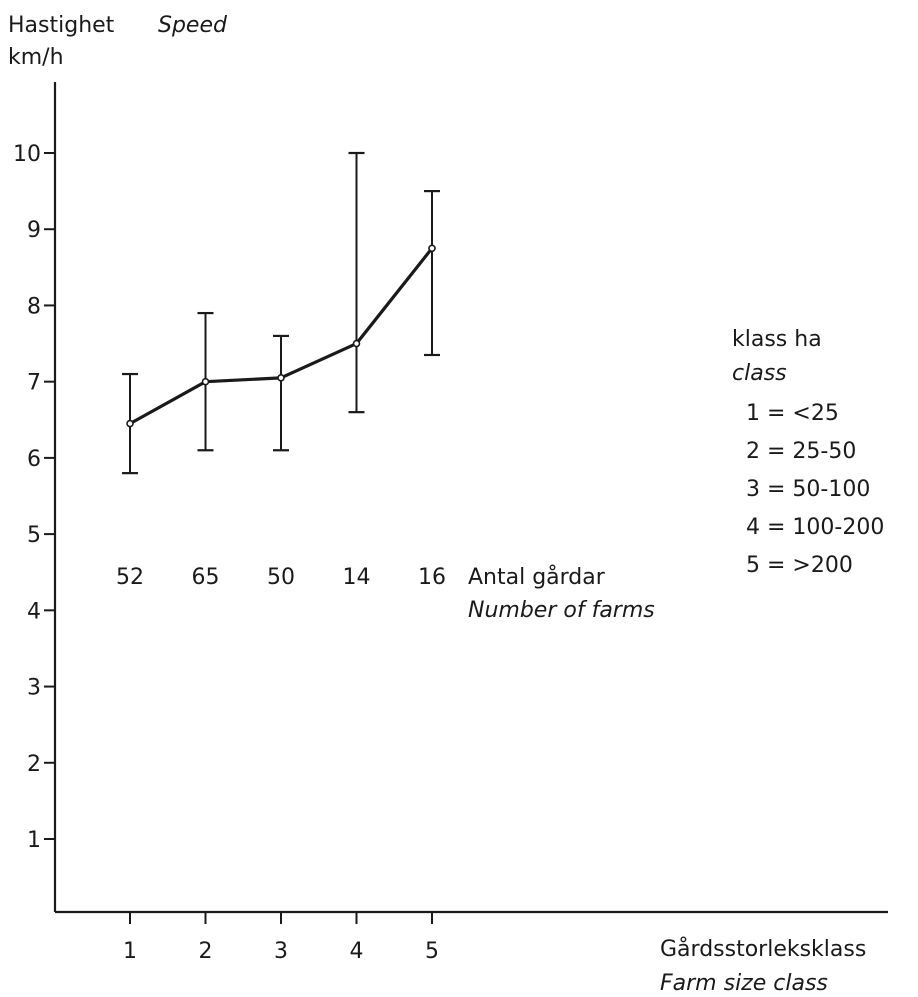 The height and width of the screenshot is (997, 918). I want to click on farm-counts: 52 65 50 14 16, so click(281, 577).